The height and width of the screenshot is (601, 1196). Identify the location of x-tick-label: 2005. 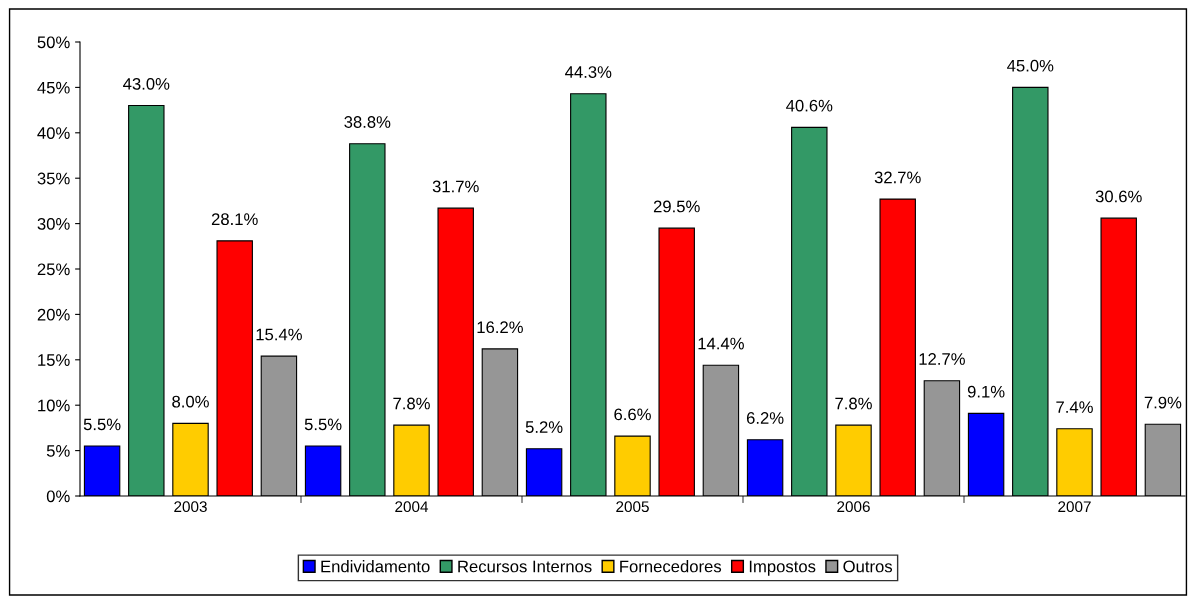
(632, 507).